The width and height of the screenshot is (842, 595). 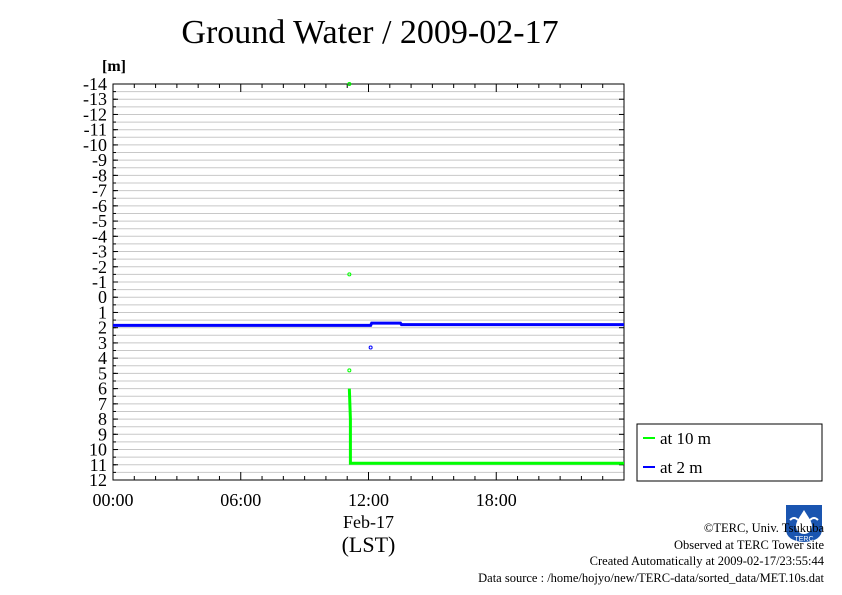 What do you see at coordinates (368, 324) in the screenshot?
I see `series-line-2m` at bounding box center [368, 324].